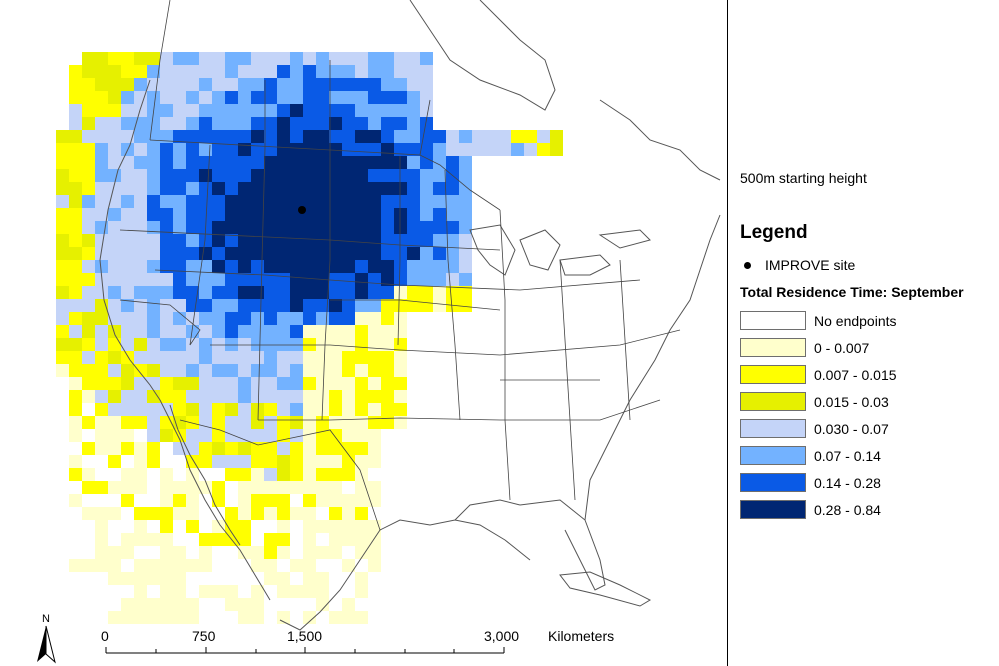  I want to click on legend-class-label: 0.14 - 0.28, so click(847, 482).